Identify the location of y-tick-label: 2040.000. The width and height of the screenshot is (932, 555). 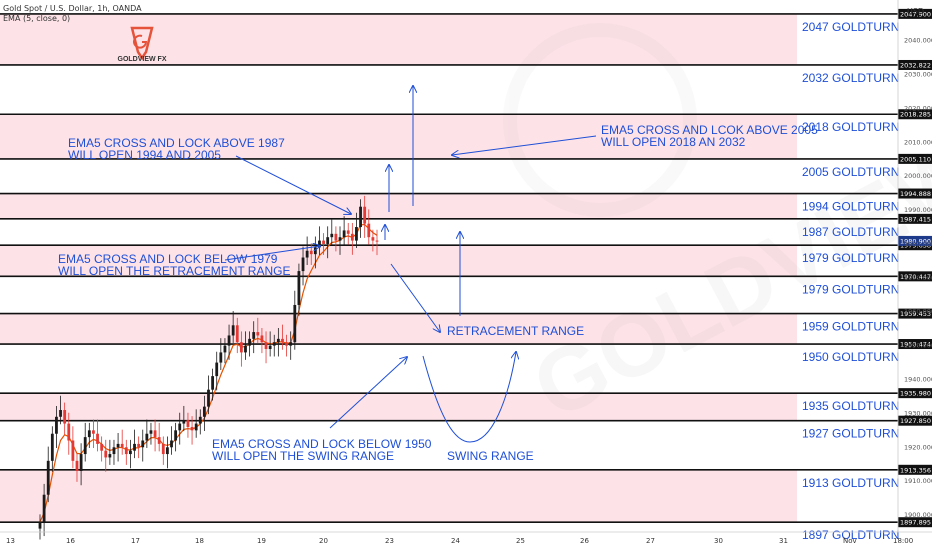
(918, 41).